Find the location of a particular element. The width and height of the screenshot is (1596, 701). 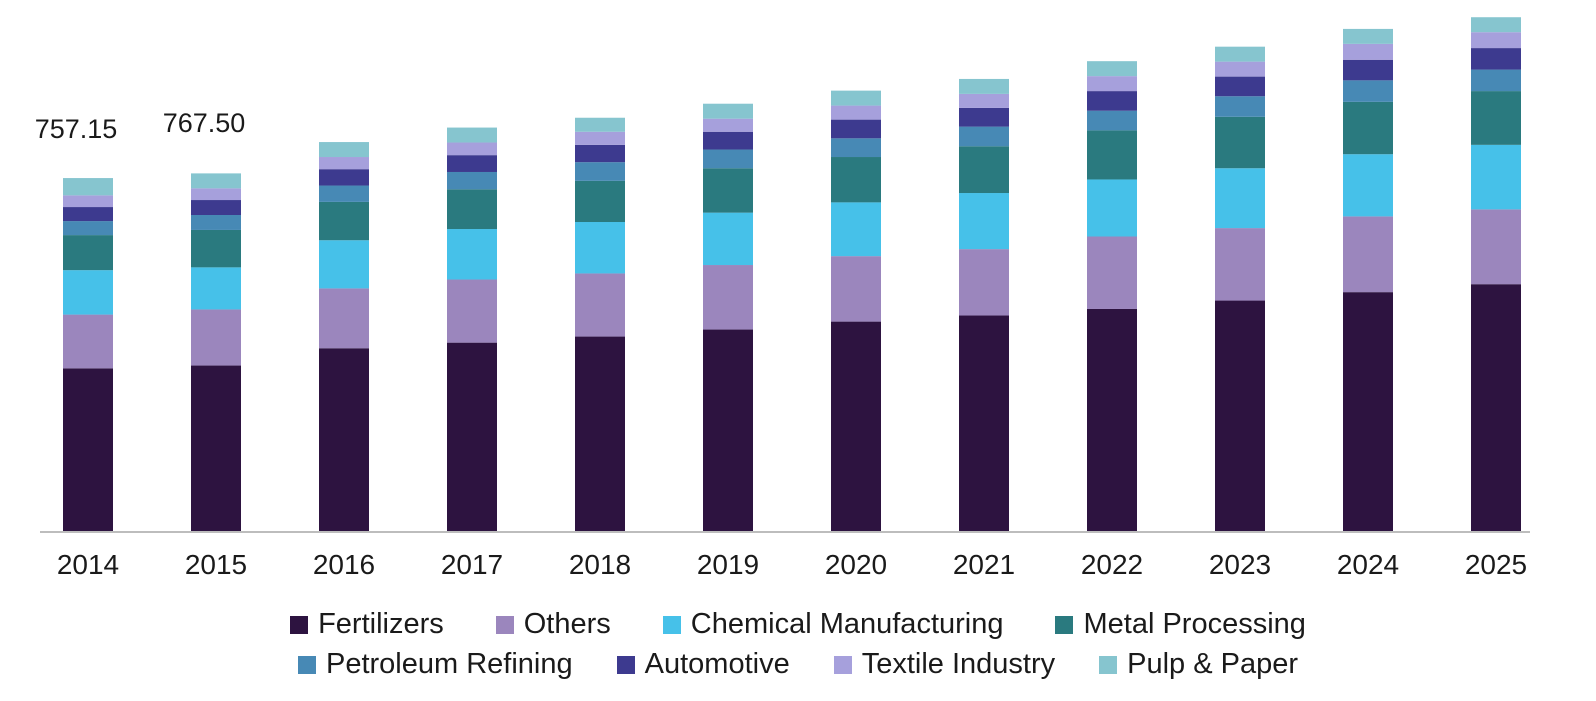

legend-item-others: Others is located at coordinates (553, 624).